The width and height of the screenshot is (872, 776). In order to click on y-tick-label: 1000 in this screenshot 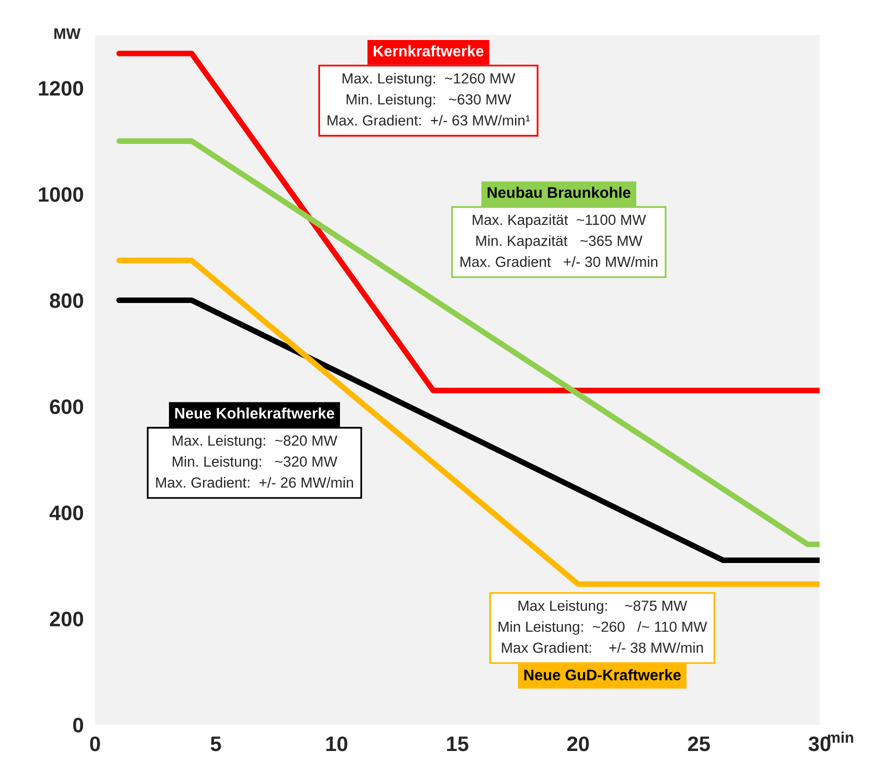, I will do `click(61, 194)`.